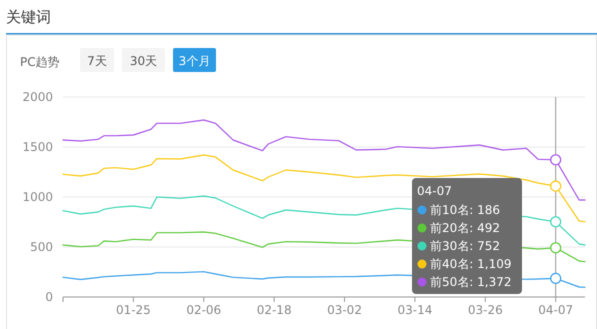  I want to click on y-tick-label: 2000, so click(37, 97).